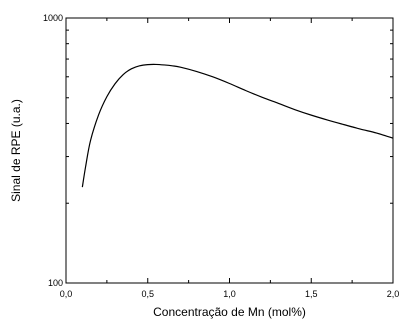  I want to click on x-tick-label: 1,0, so click(229, 294).